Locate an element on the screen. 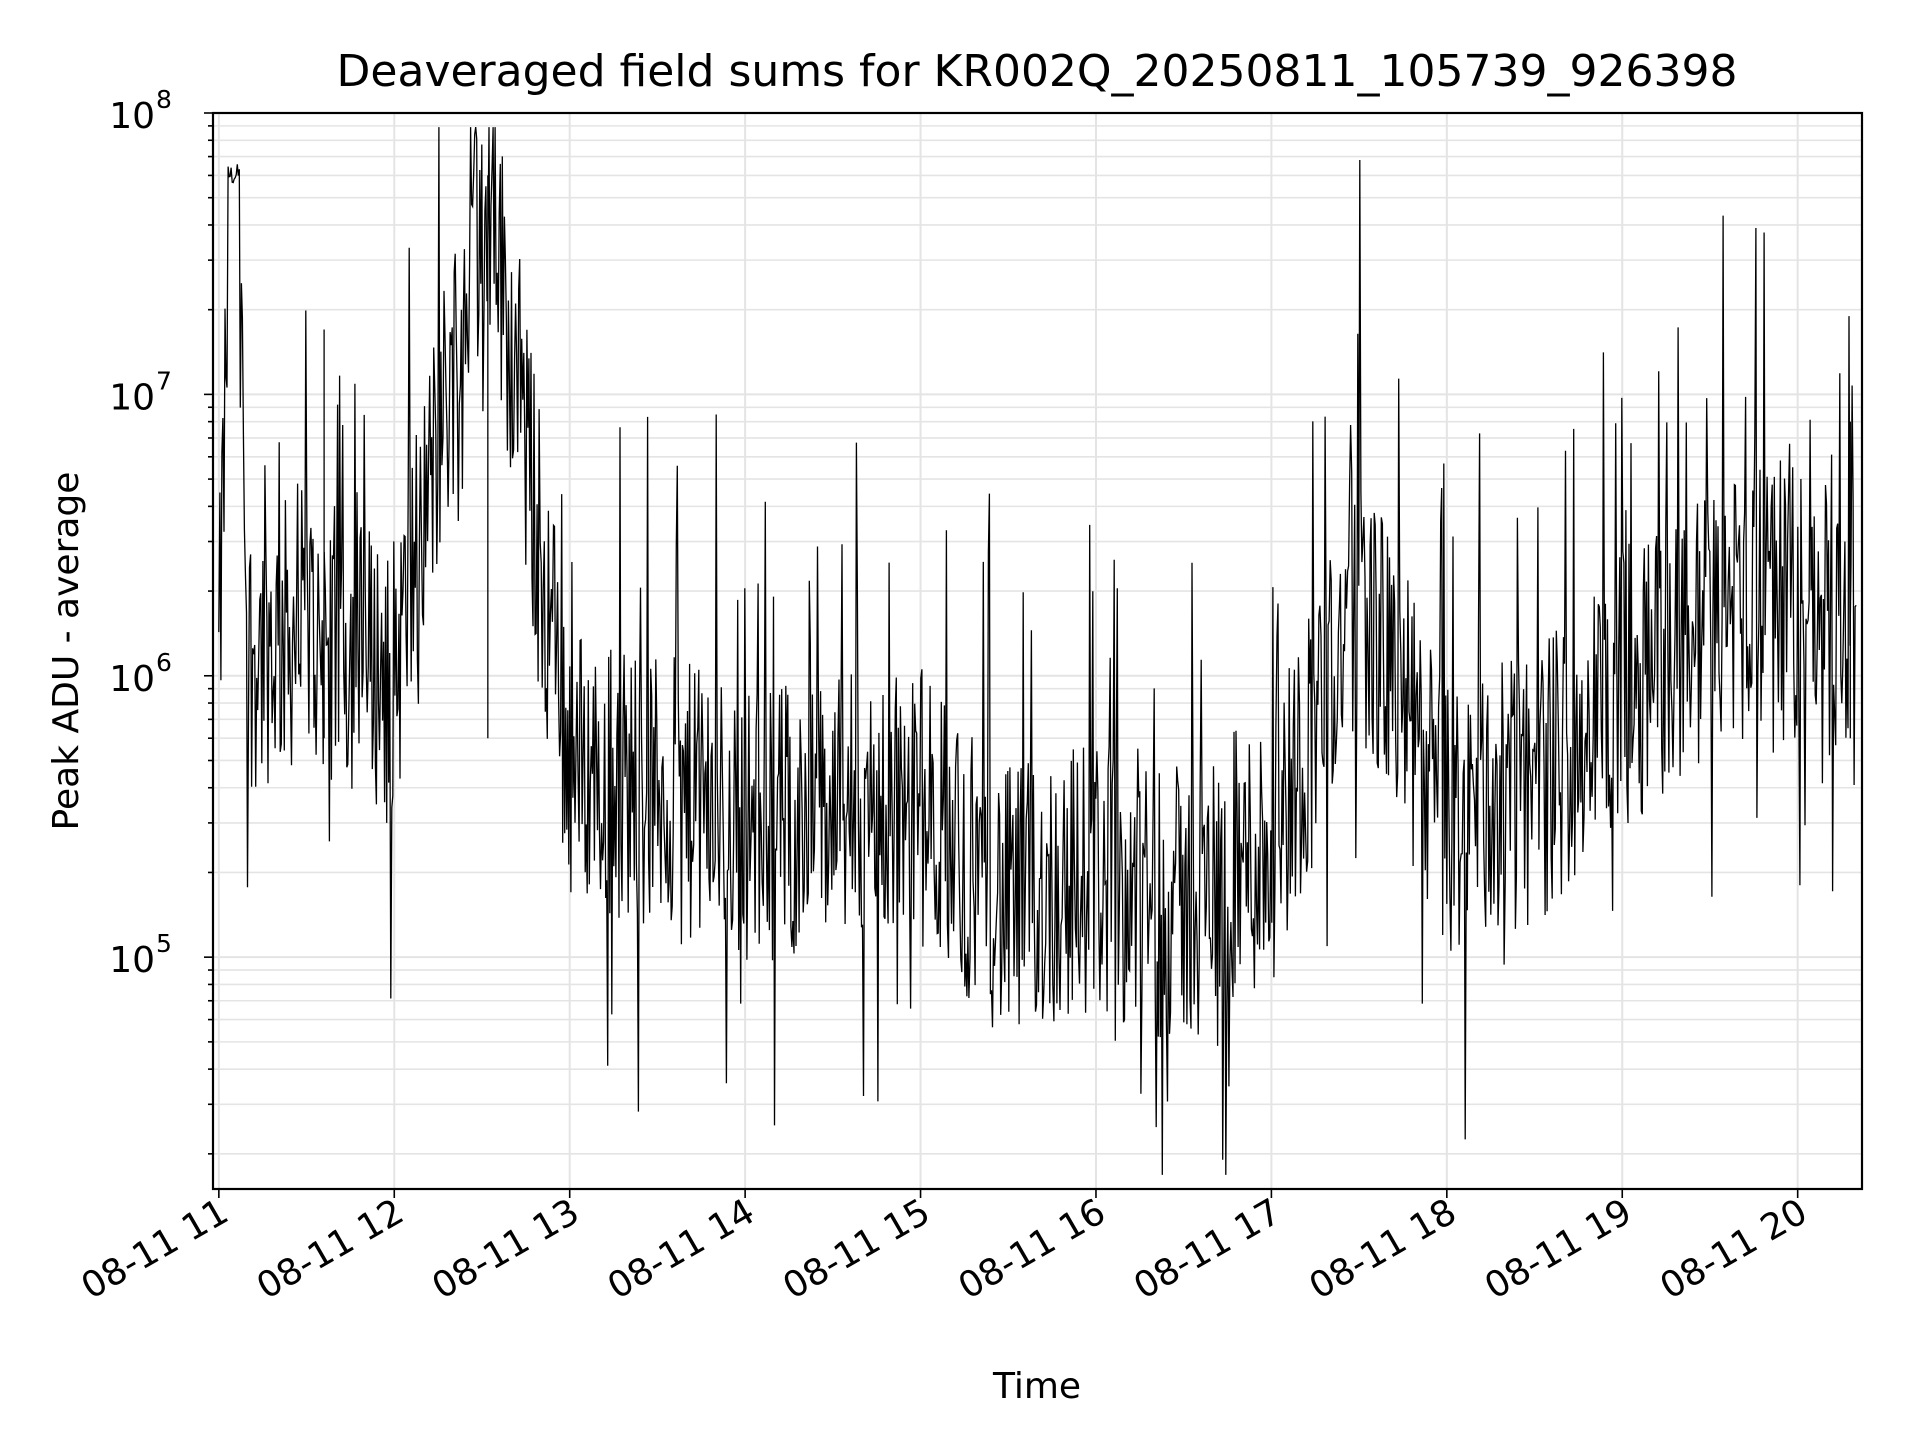 Image resolution: width=1920 pixels, height=1440 pixels. y-tick-exponent: 8 is located at coordinates (164, 99).